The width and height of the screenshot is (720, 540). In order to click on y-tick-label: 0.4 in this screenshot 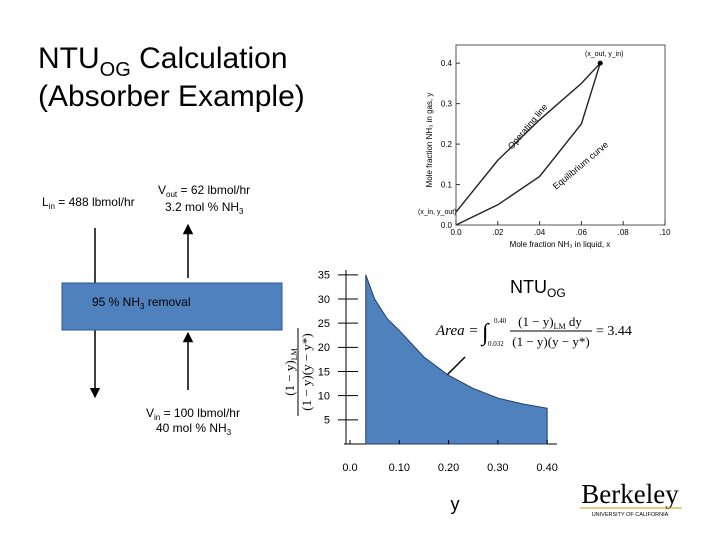, I will do `click(447, 63)`.